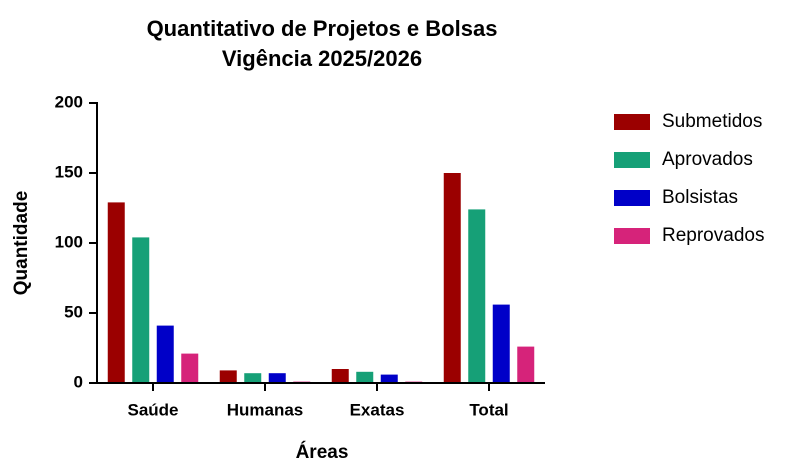  Describe the element at coordinates (712, 121) in the screenshot. I see `legend-label: Submetidos` at that location.